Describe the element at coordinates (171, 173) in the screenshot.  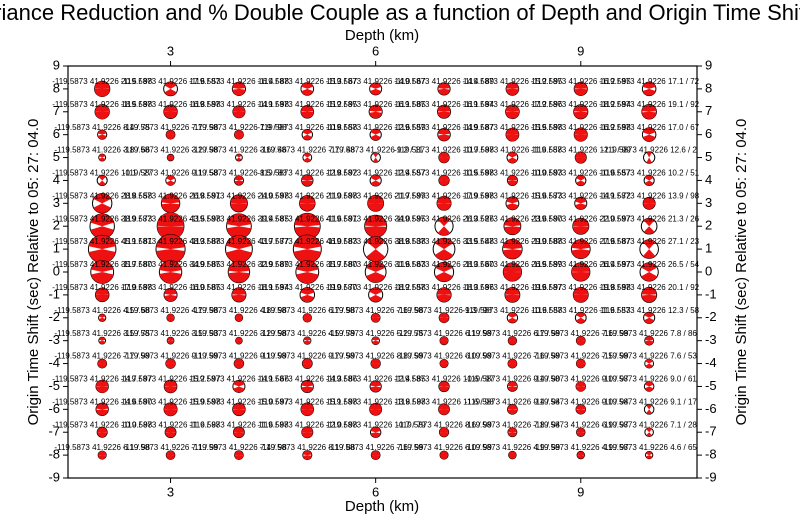
I see `beachball-label: -119.5873 41.9226 9.1 / 58` at that location.